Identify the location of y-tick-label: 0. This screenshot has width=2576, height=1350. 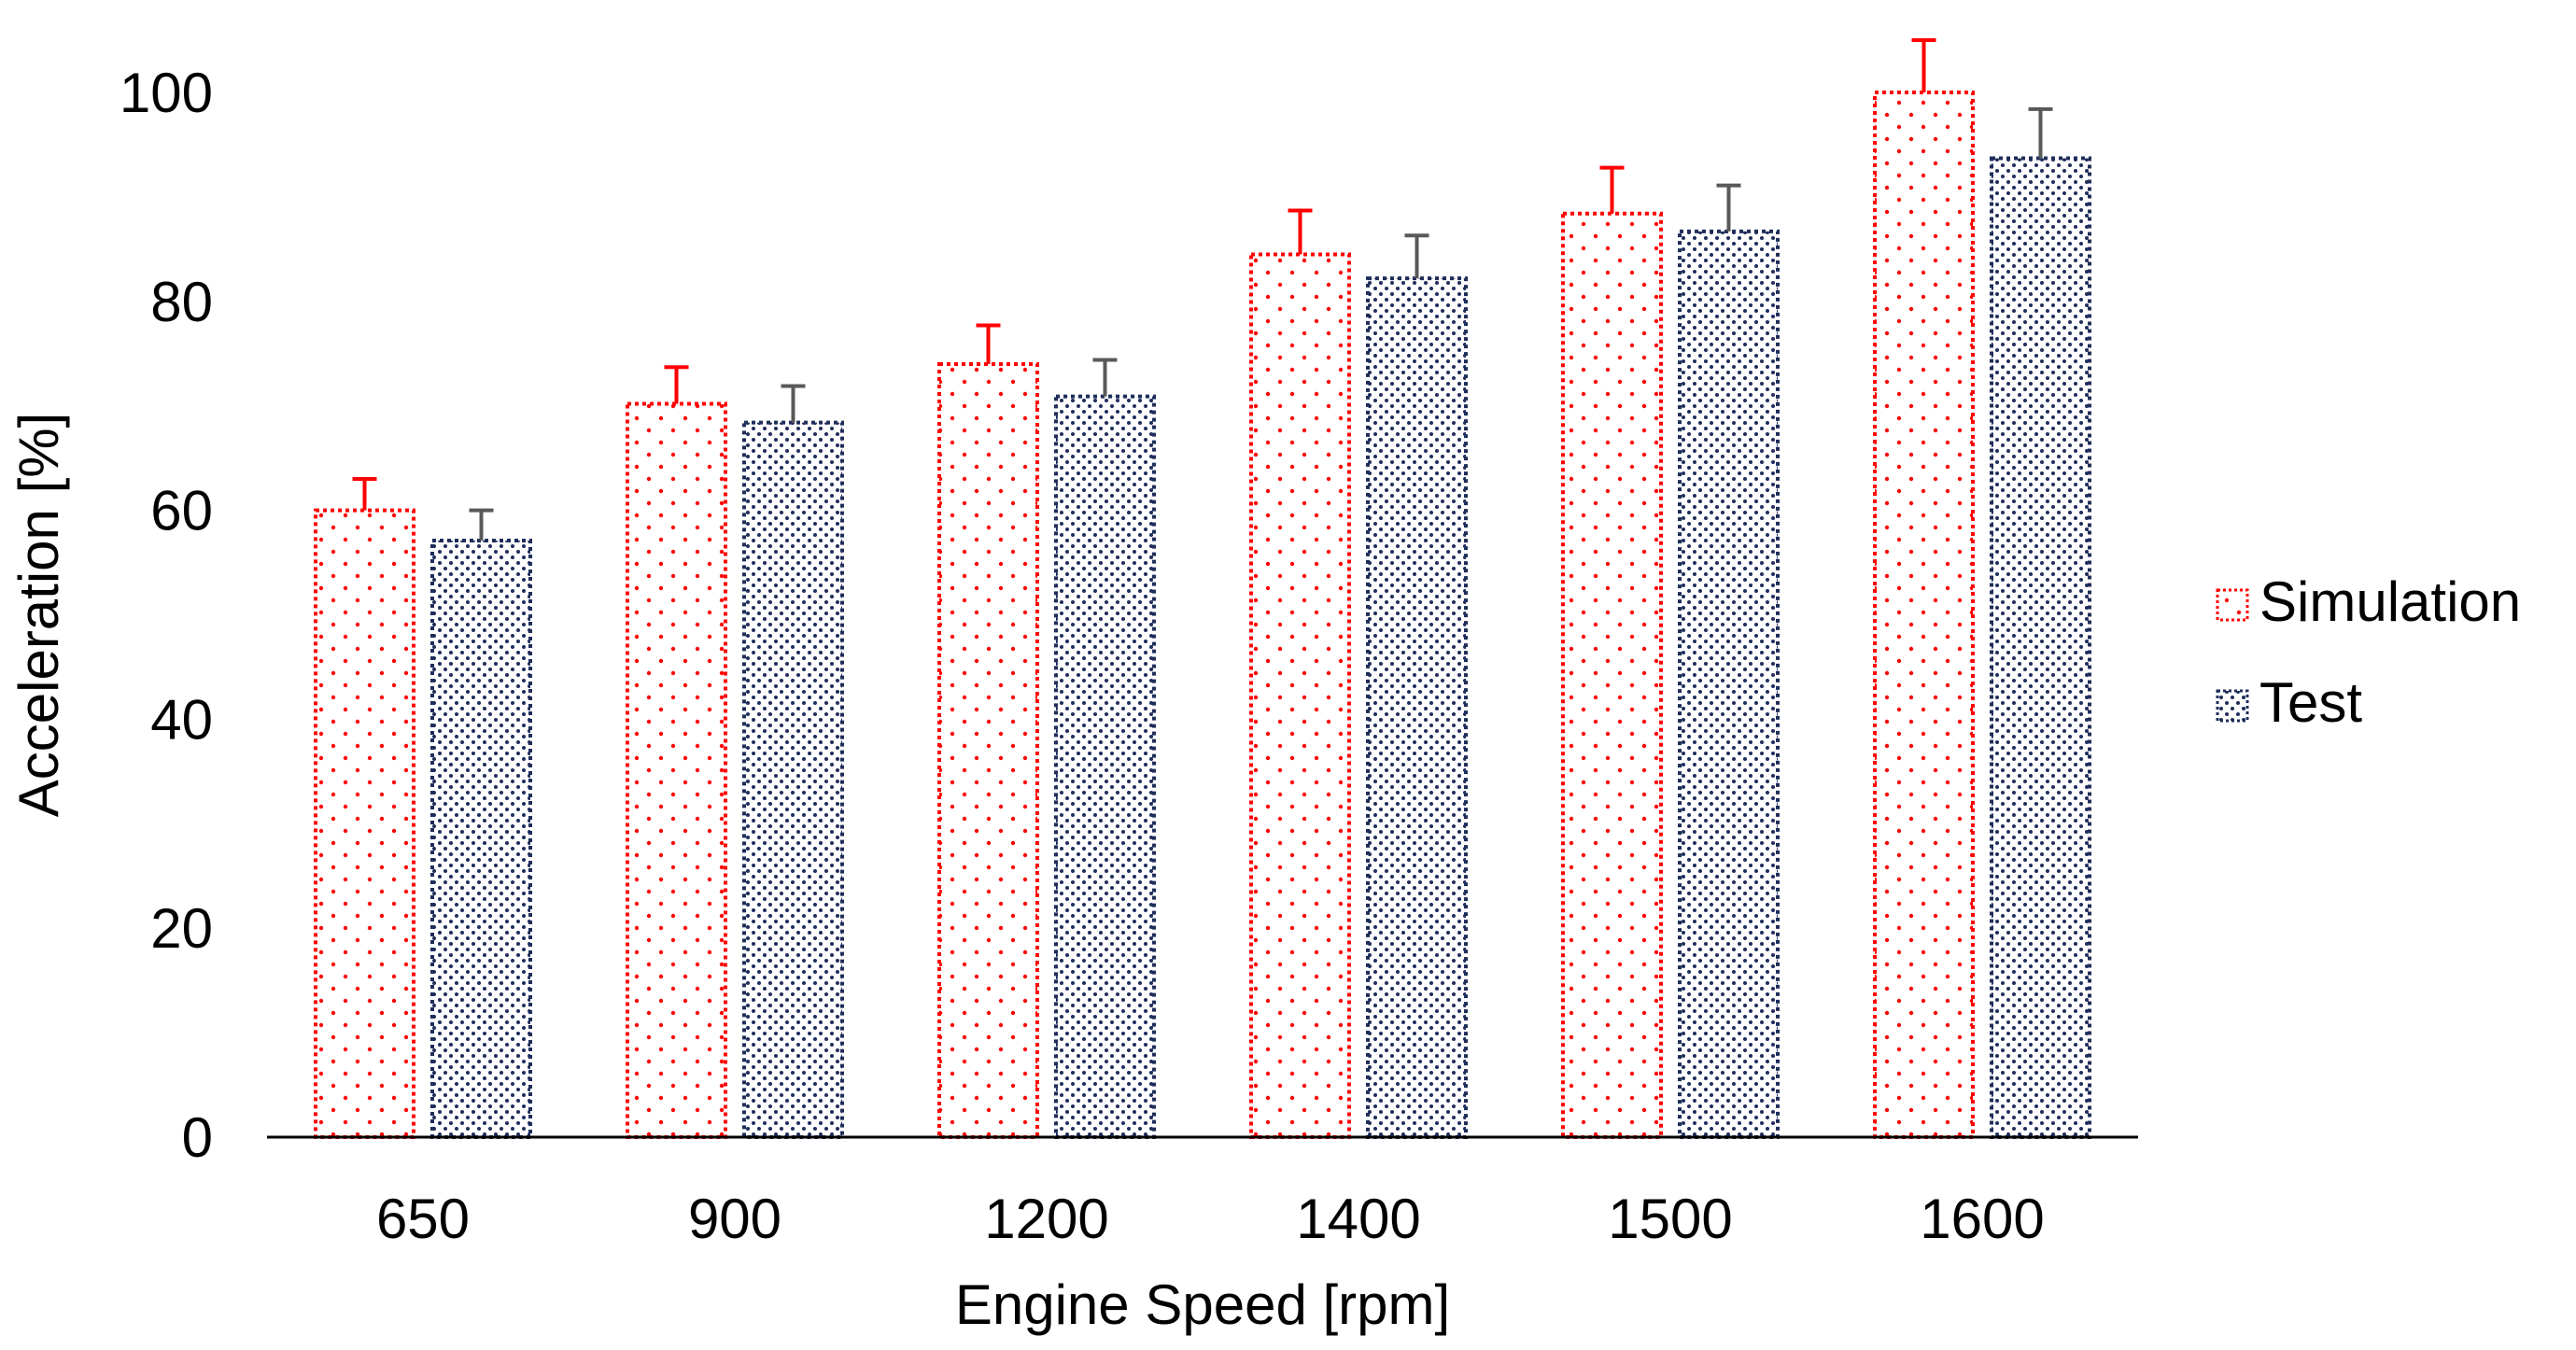
(197, 1137).